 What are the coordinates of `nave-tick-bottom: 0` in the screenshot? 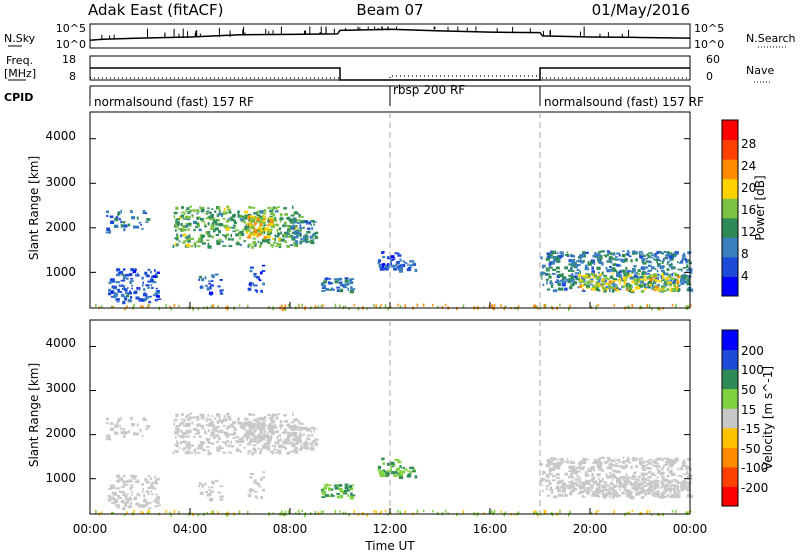 It's located at (709, 76).